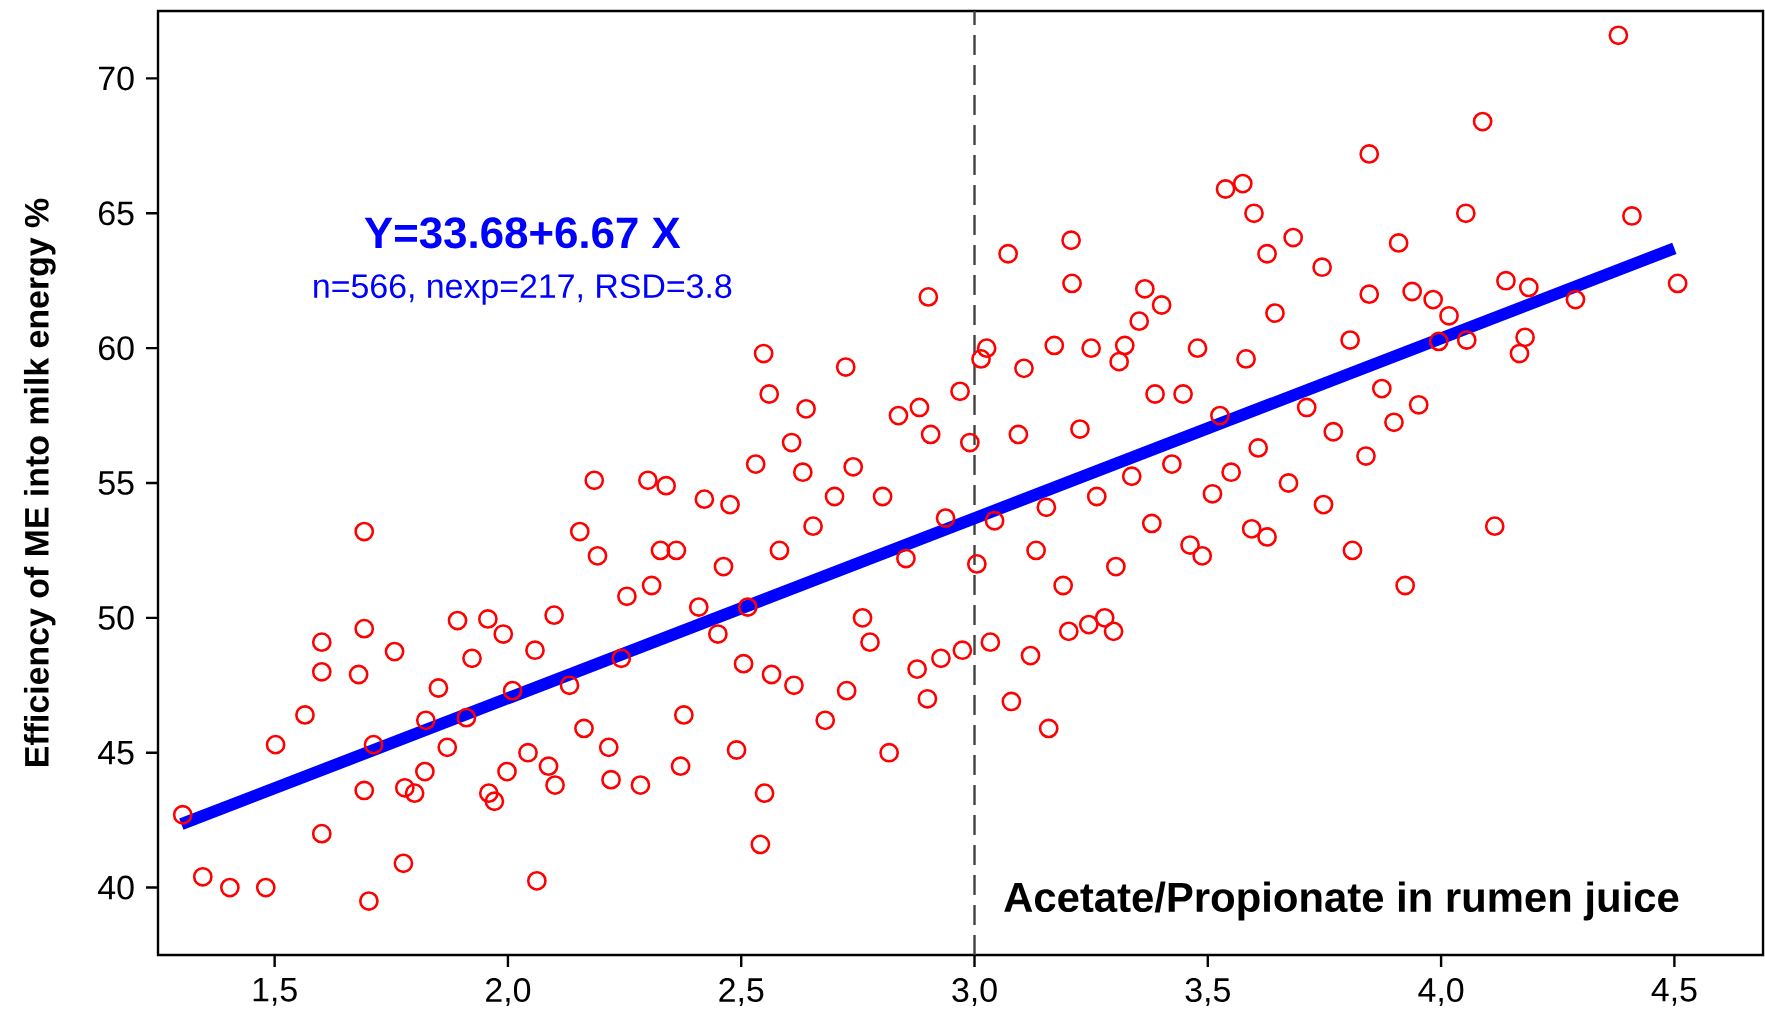 This screenshot has height=1021, width=1765. What do you see at coordinates (1441, 992) in the screenshot?
I see `x-tick-label: 4,0` at bounding box center [1441, 992].